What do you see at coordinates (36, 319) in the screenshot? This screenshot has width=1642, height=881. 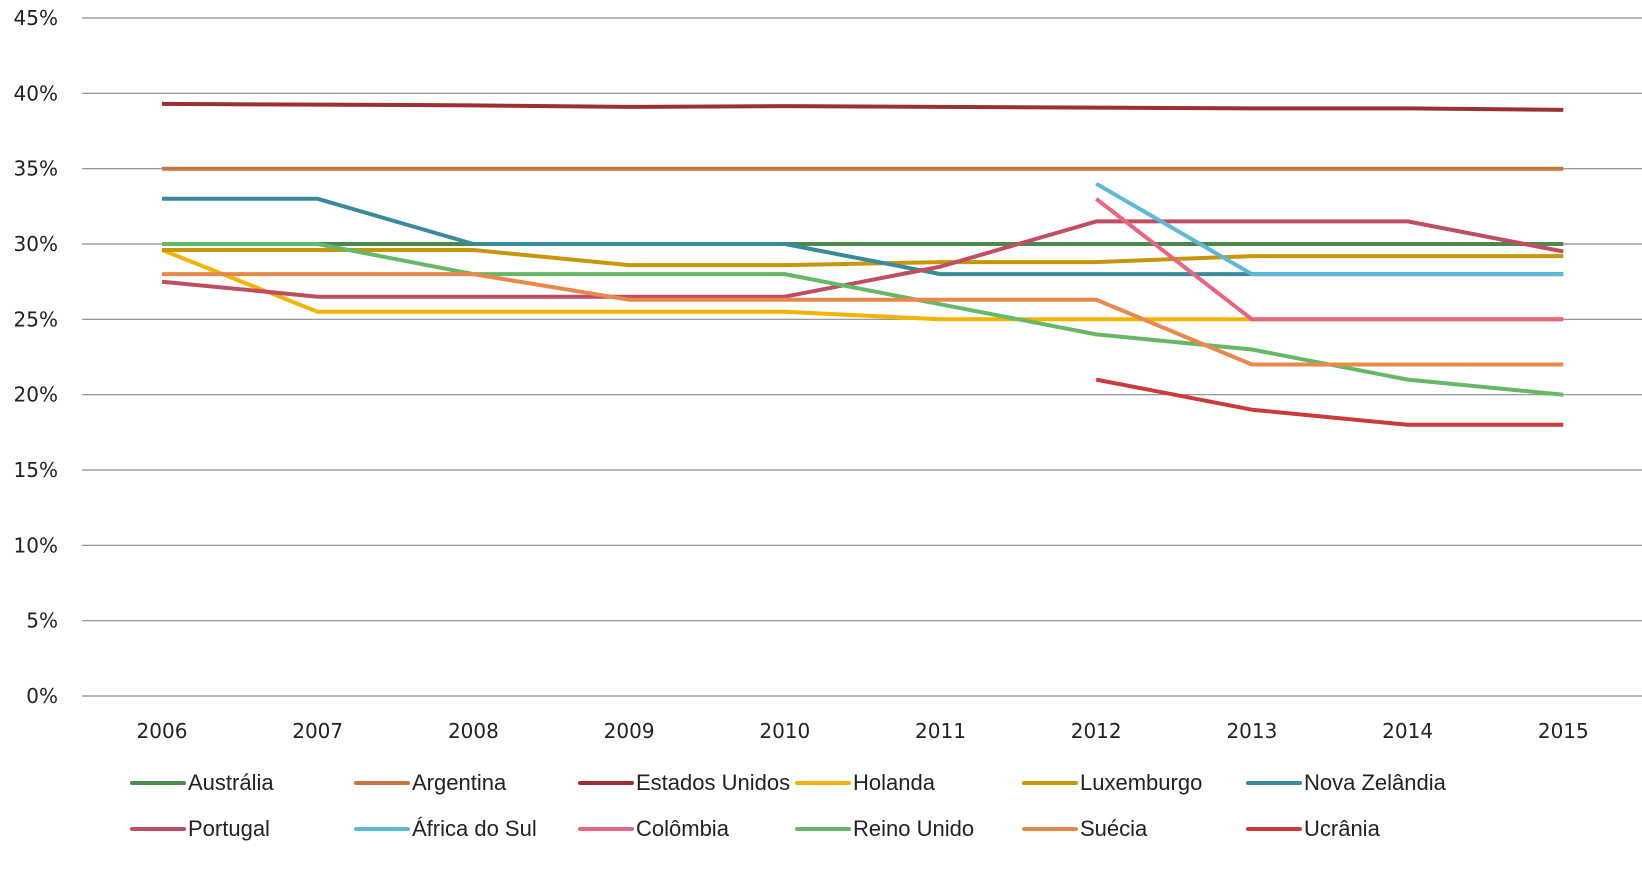 I see `y-tick-label: 25%` at bounding box center [36, 319].